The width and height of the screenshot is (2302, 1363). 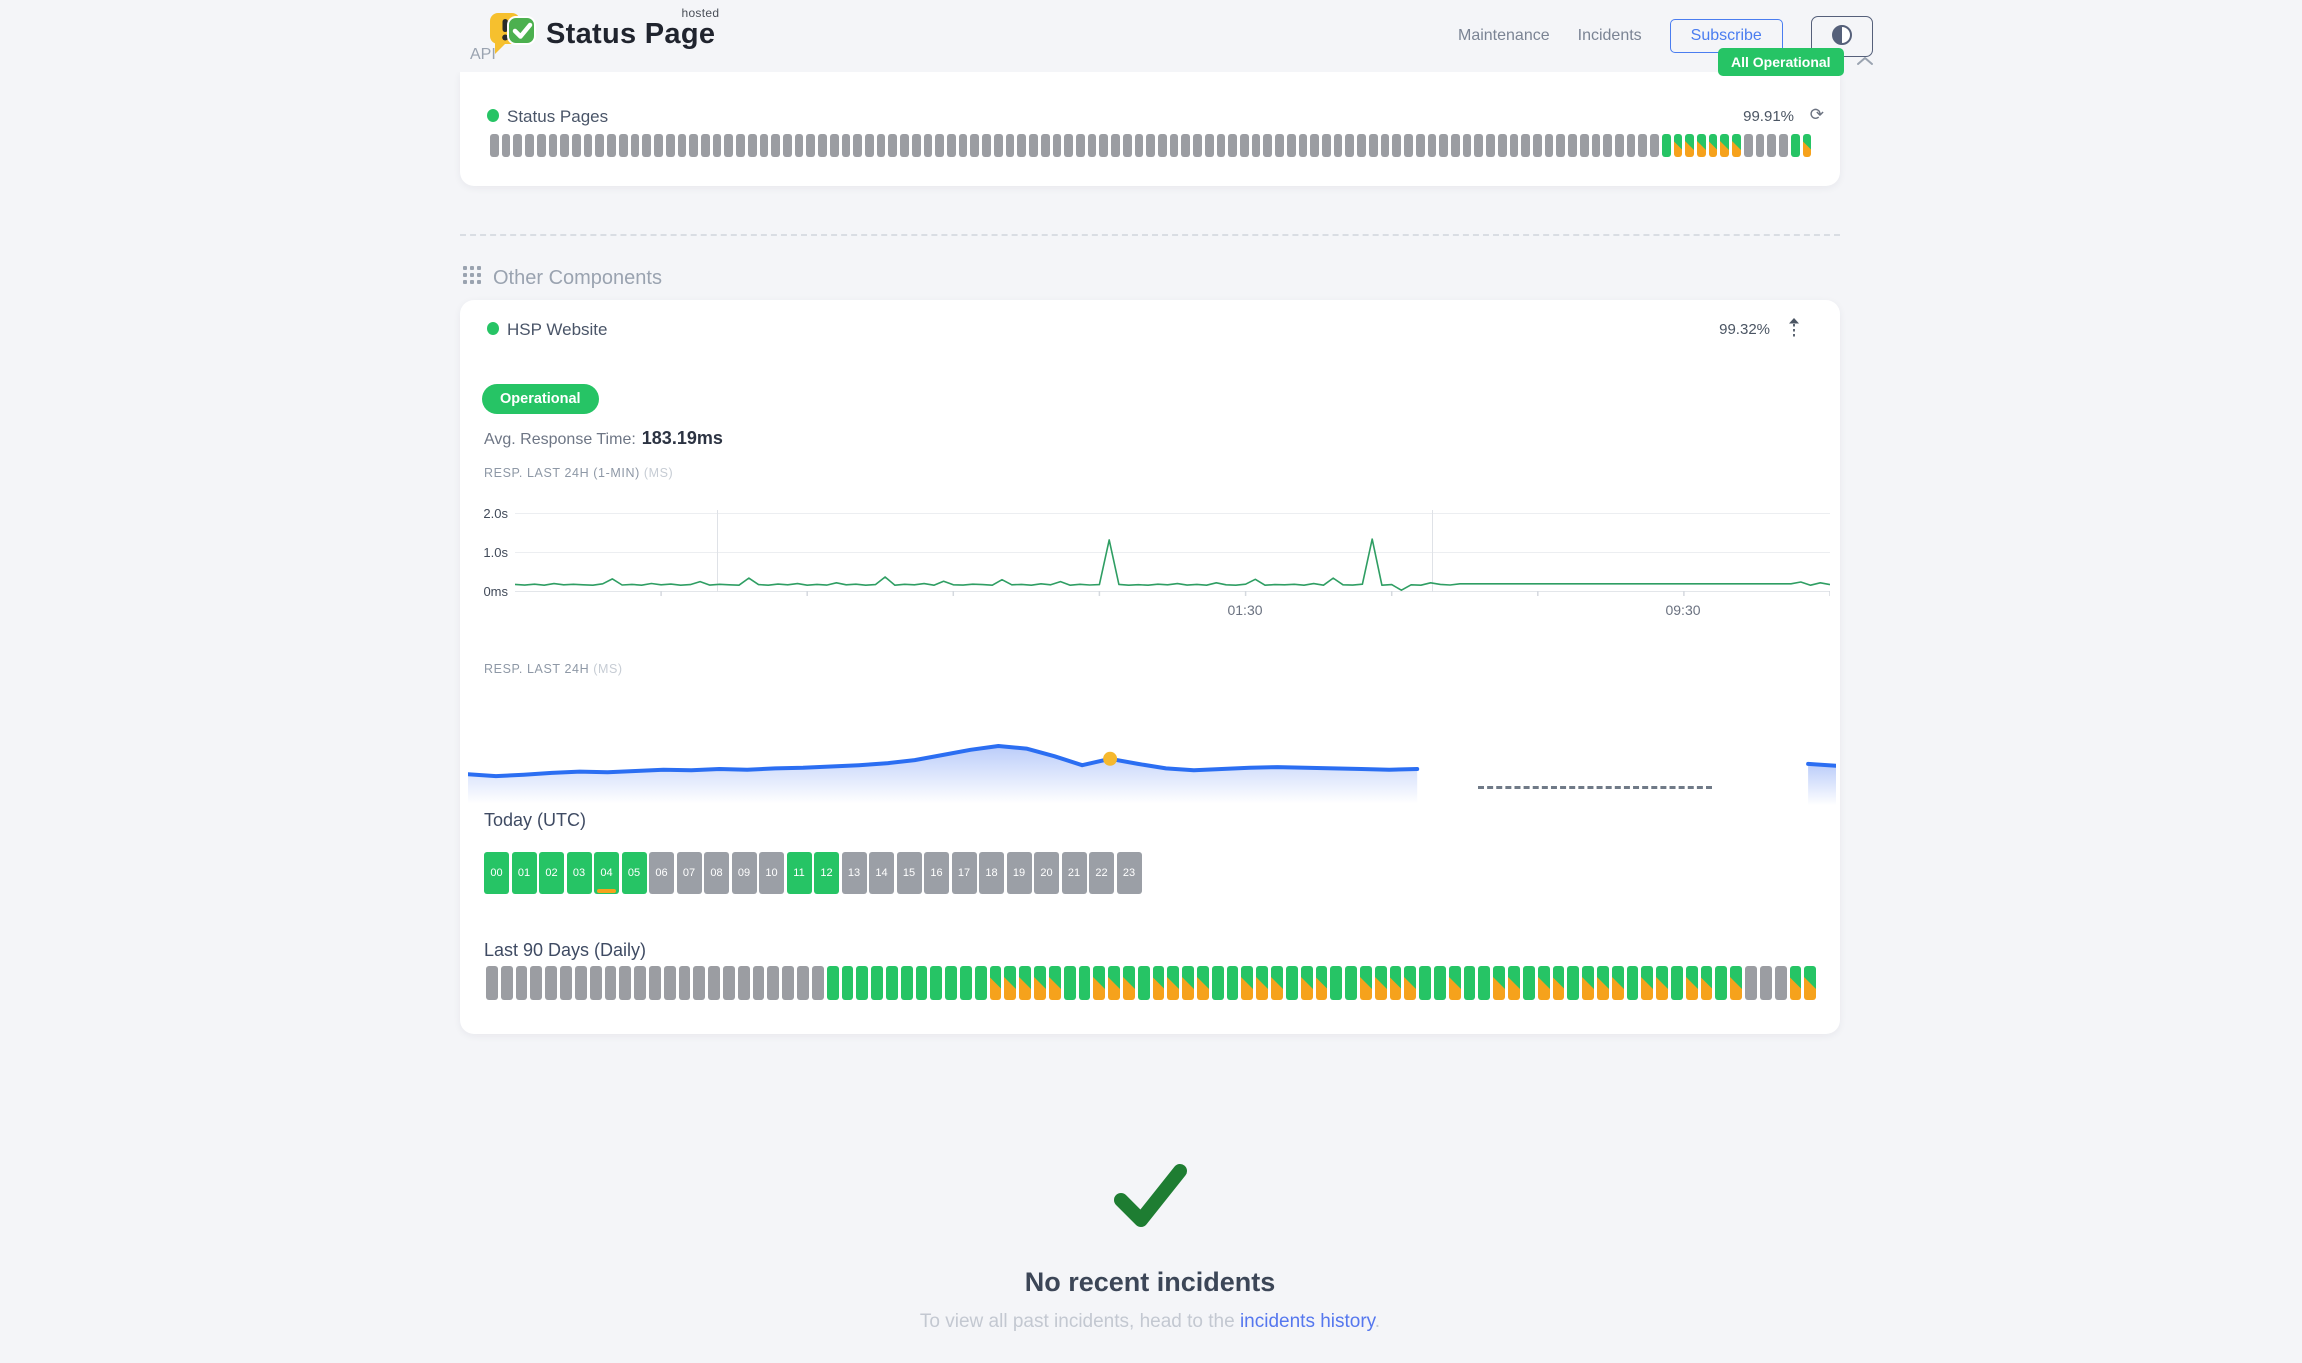 What do you see at coordinates (1129, 873) in the screenshot?
I see `hour-box-23: 23` at bounding box center [1129, 873].